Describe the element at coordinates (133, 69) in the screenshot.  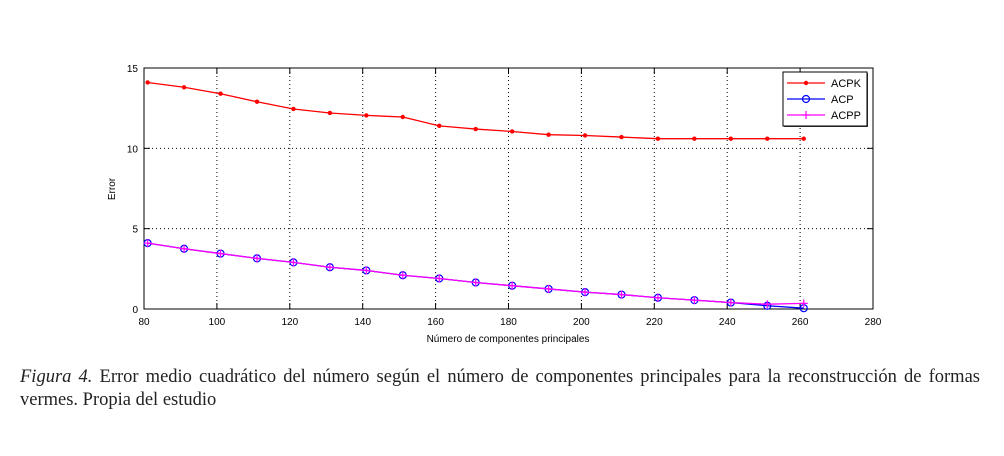
I see `y-tick-label: 15` at that location.